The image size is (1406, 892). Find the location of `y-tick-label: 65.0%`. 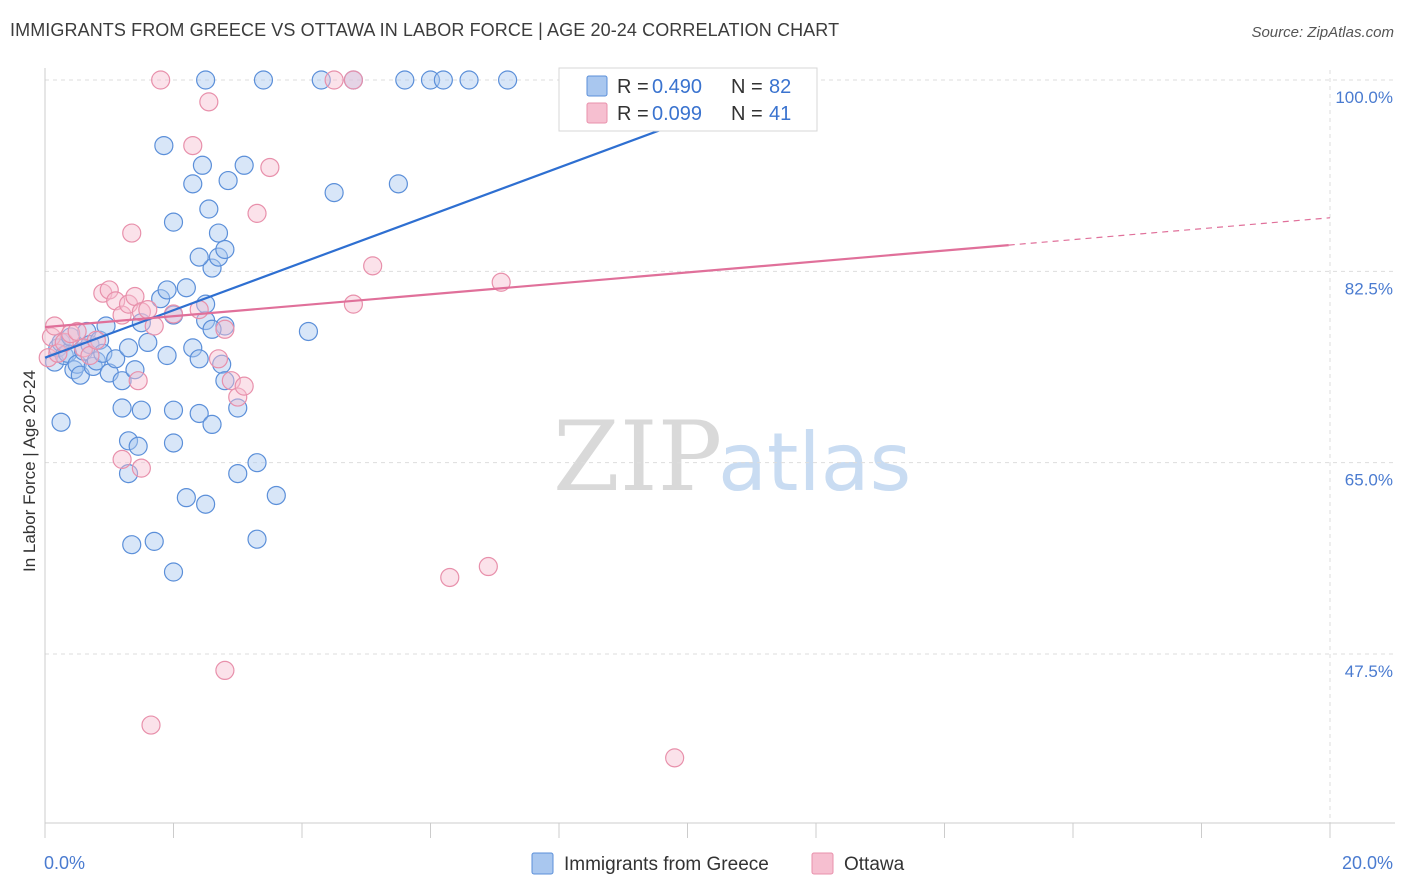

y-tick-label: 65.0% is located at coordinates (1369, 480).